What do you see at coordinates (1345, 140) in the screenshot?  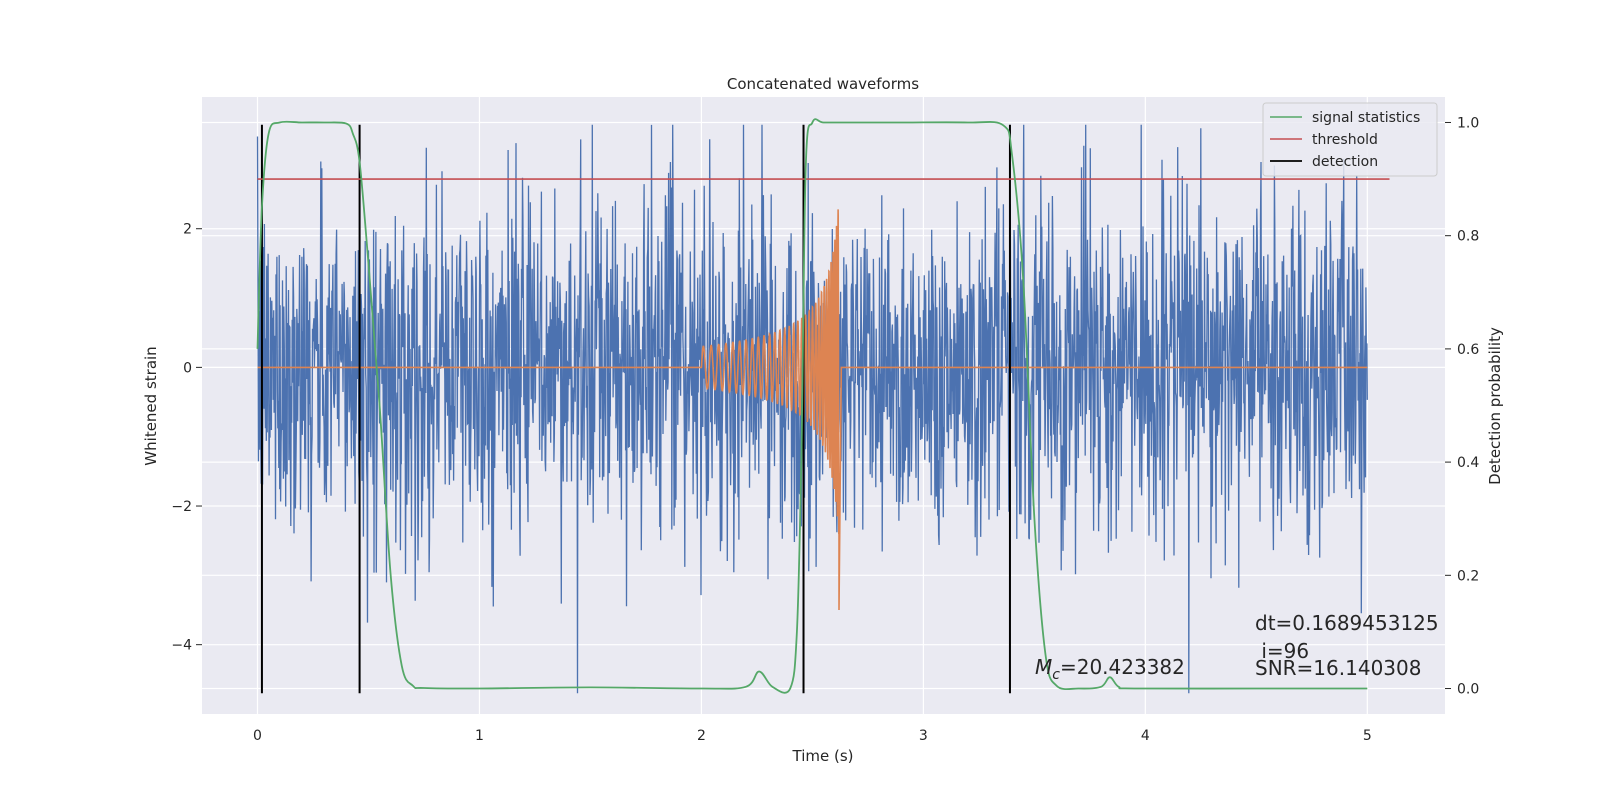 I see `legend-label-threshold: threshold` at bounding box center [1345, 140].